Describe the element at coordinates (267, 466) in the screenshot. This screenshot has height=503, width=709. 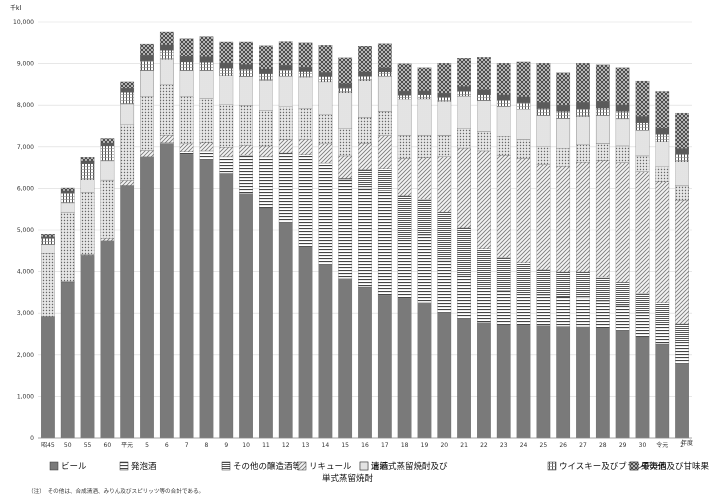
I see `legend-label: その他の醸造酒等` at that location.